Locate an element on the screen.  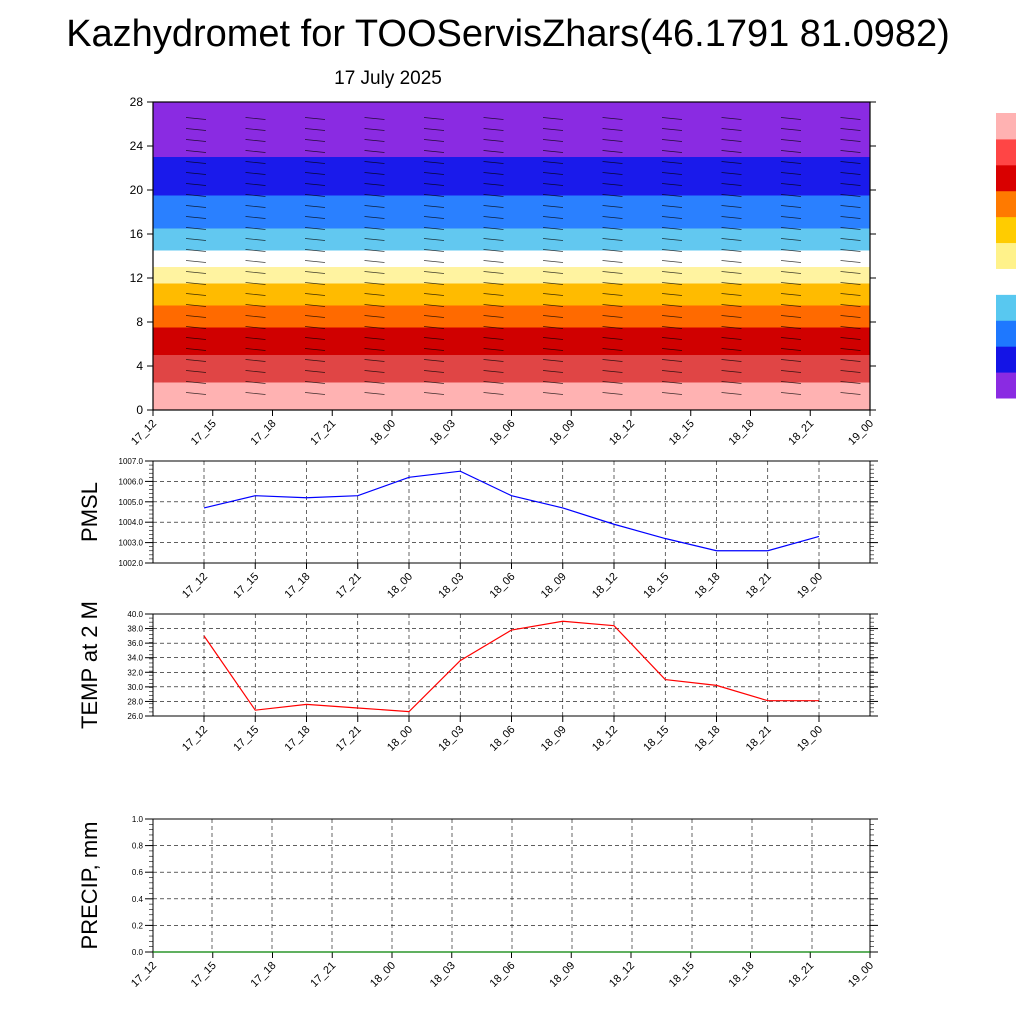
y-tick-label: 0.8 is located at coordinates (138, 846).